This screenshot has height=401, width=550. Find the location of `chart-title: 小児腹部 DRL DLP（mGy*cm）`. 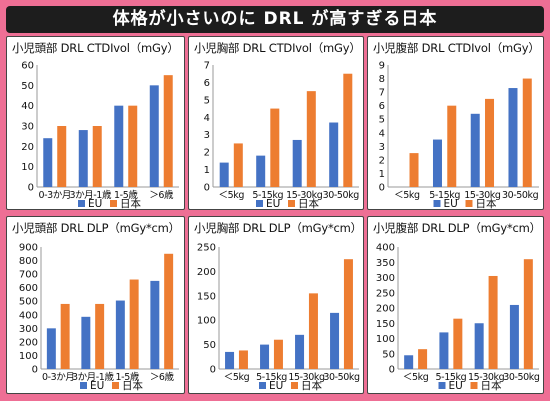

chart-title: 小児腹部 DRL DLP（mGy*cm） is located at coordinates (457, 228).